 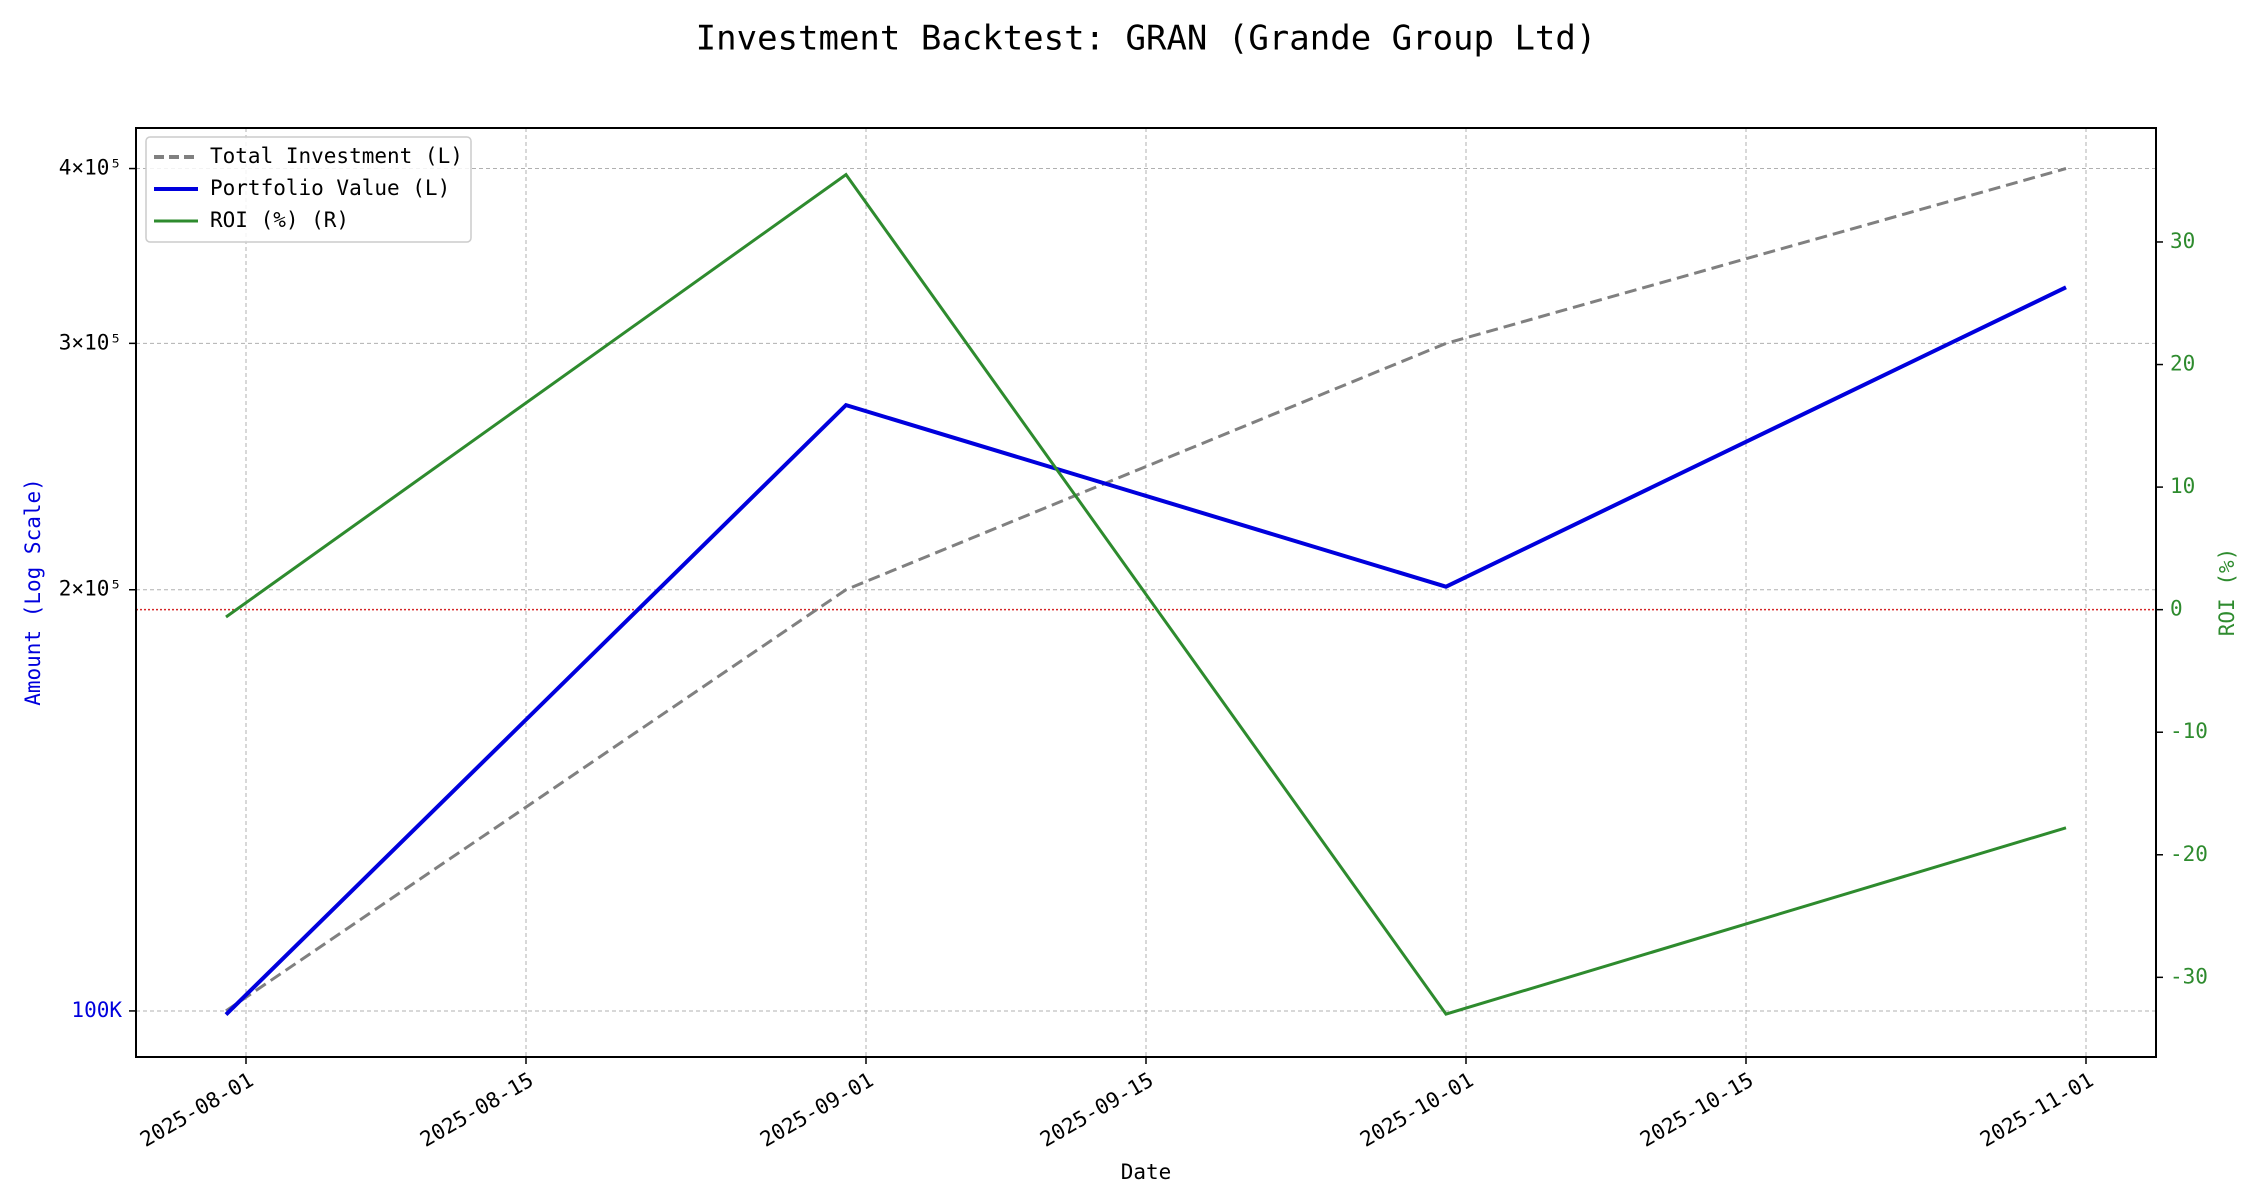 I want to click on x-tick-label: 2025-08-15, so click(x=476, y=1110).